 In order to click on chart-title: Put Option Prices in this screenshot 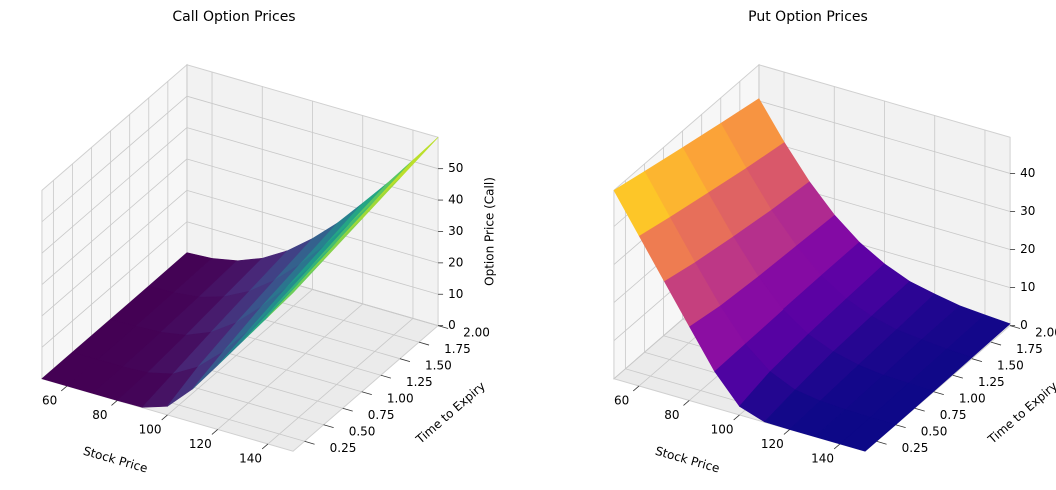, I will do `click(808, 17)`.